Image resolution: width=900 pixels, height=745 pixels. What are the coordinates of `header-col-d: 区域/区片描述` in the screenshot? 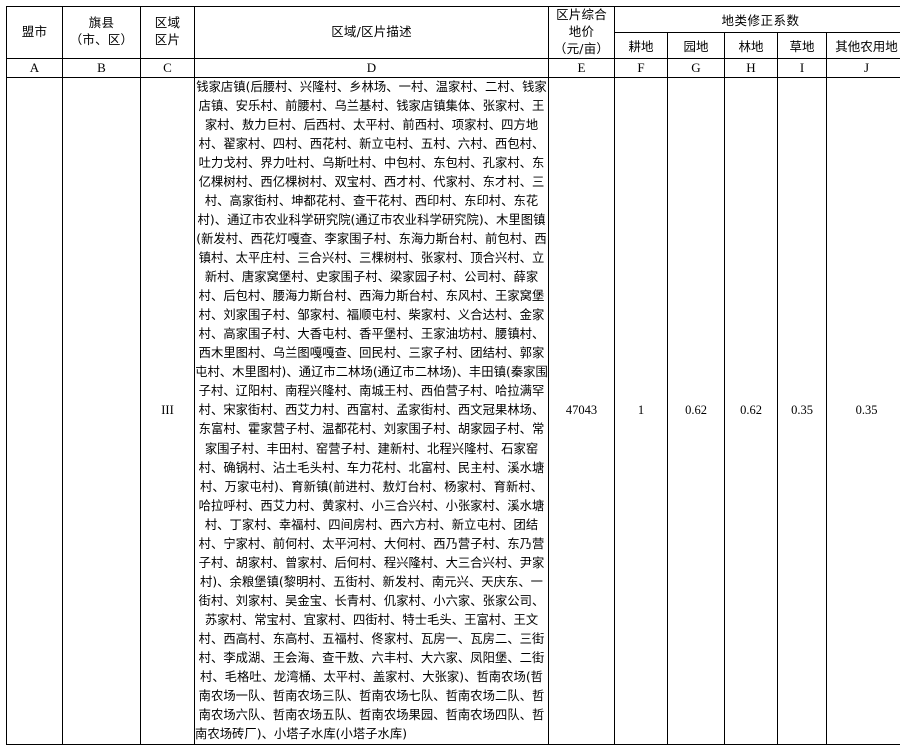 It's located at (372, 33).